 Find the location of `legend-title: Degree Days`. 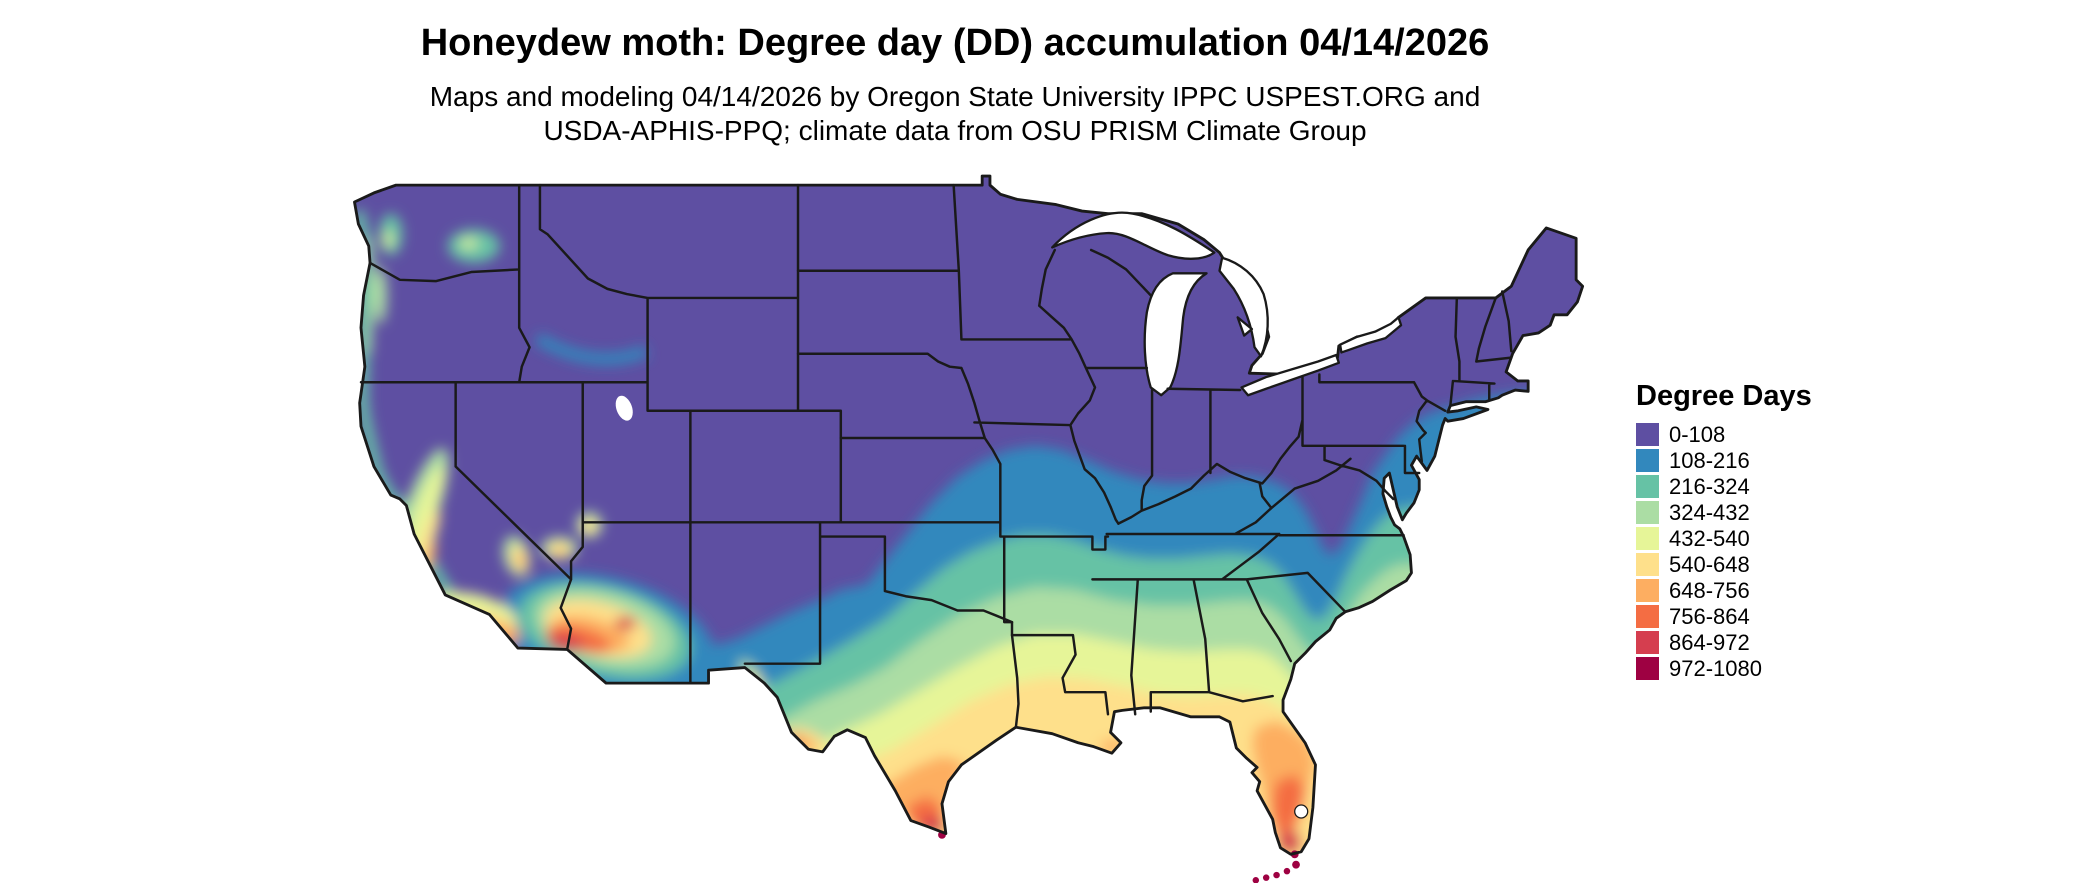

legend-title: Degree Days is located at coordinates (1724, 396).